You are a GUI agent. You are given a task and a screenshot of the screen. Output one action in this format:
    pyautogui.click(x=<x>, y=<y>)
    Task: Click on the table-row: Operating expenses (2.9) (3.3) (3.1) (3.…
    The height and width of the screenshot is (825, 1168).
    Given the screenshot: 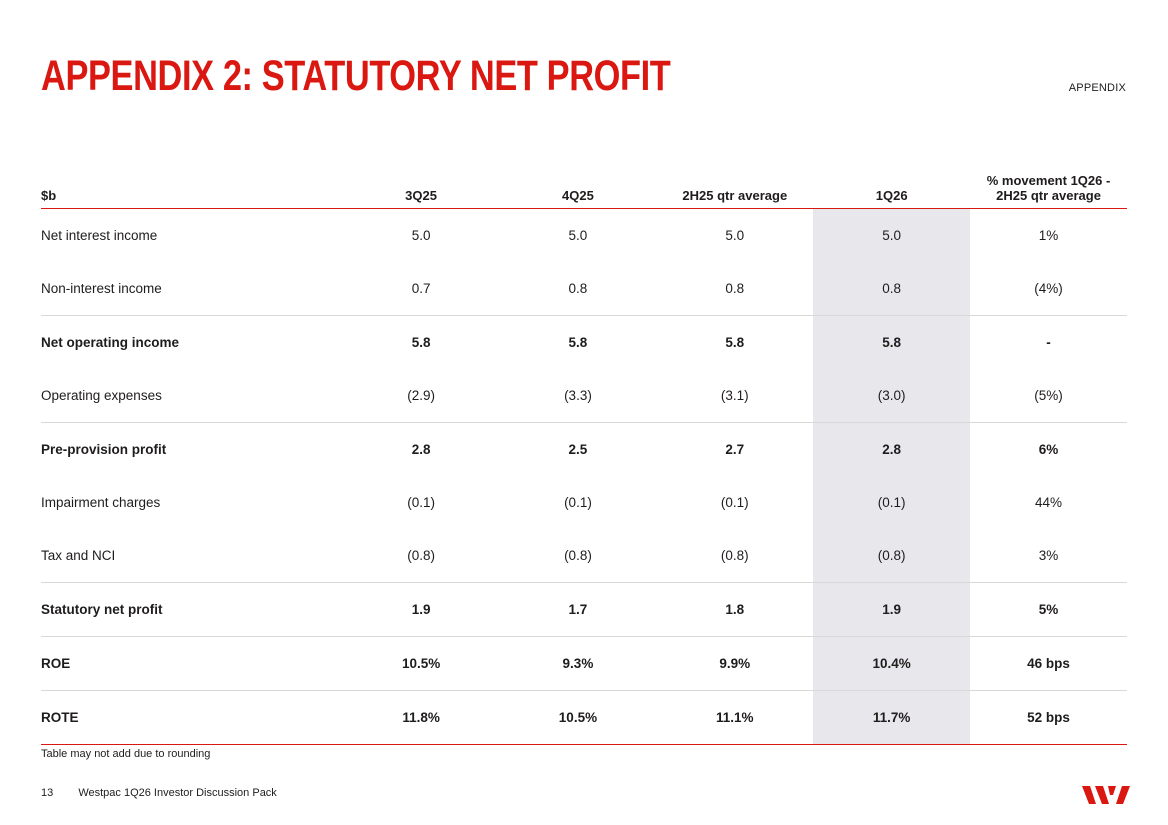 What is the action you would take?
    pyautogui.click(x=584, y=396)
    